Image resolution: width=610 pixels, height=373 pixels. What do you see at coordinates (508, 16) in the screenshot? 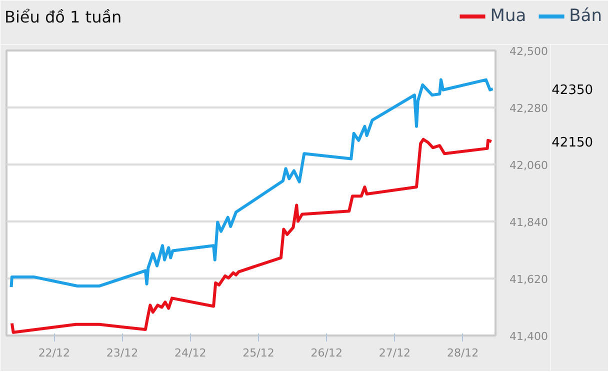
I see `legend-label: Mua` at bounding box center [508, 16].